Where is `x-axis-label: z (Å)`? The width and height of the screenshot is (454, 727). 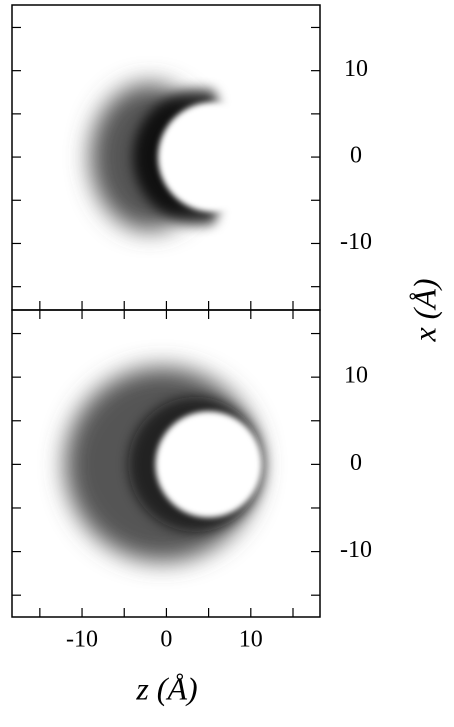 x-axis-label: z (Å) is located at coordinates (166, 688).